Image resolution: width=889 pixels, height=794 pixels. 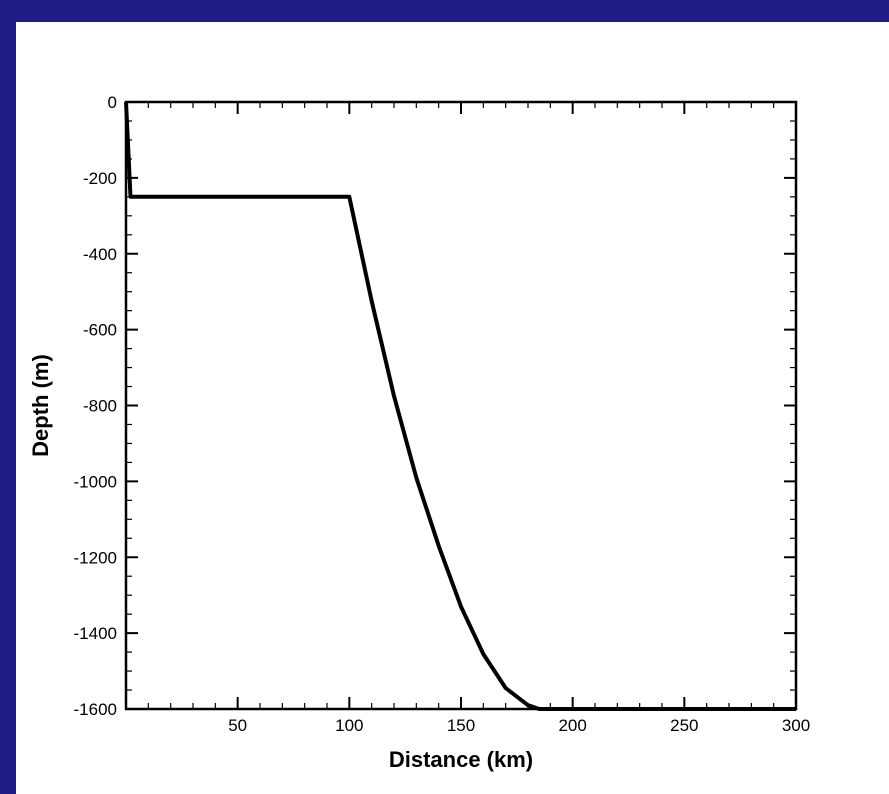 I want to click on y-tick-label: -200, so click(x=100, y=178).